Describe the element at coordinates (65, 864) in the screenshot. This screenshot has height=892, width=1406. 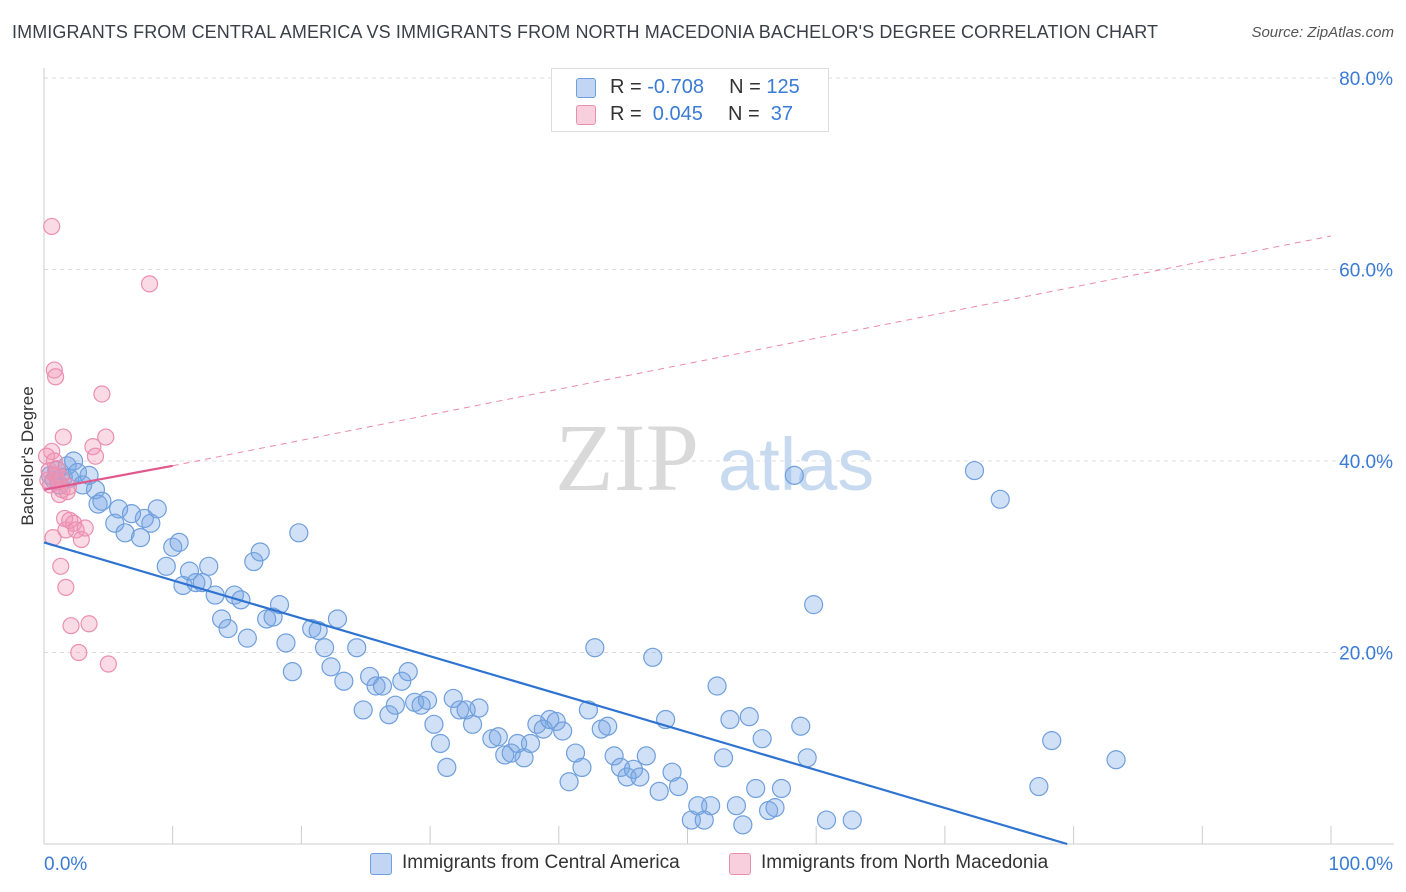
I see `x-tick-label: 0.0%` at that location.